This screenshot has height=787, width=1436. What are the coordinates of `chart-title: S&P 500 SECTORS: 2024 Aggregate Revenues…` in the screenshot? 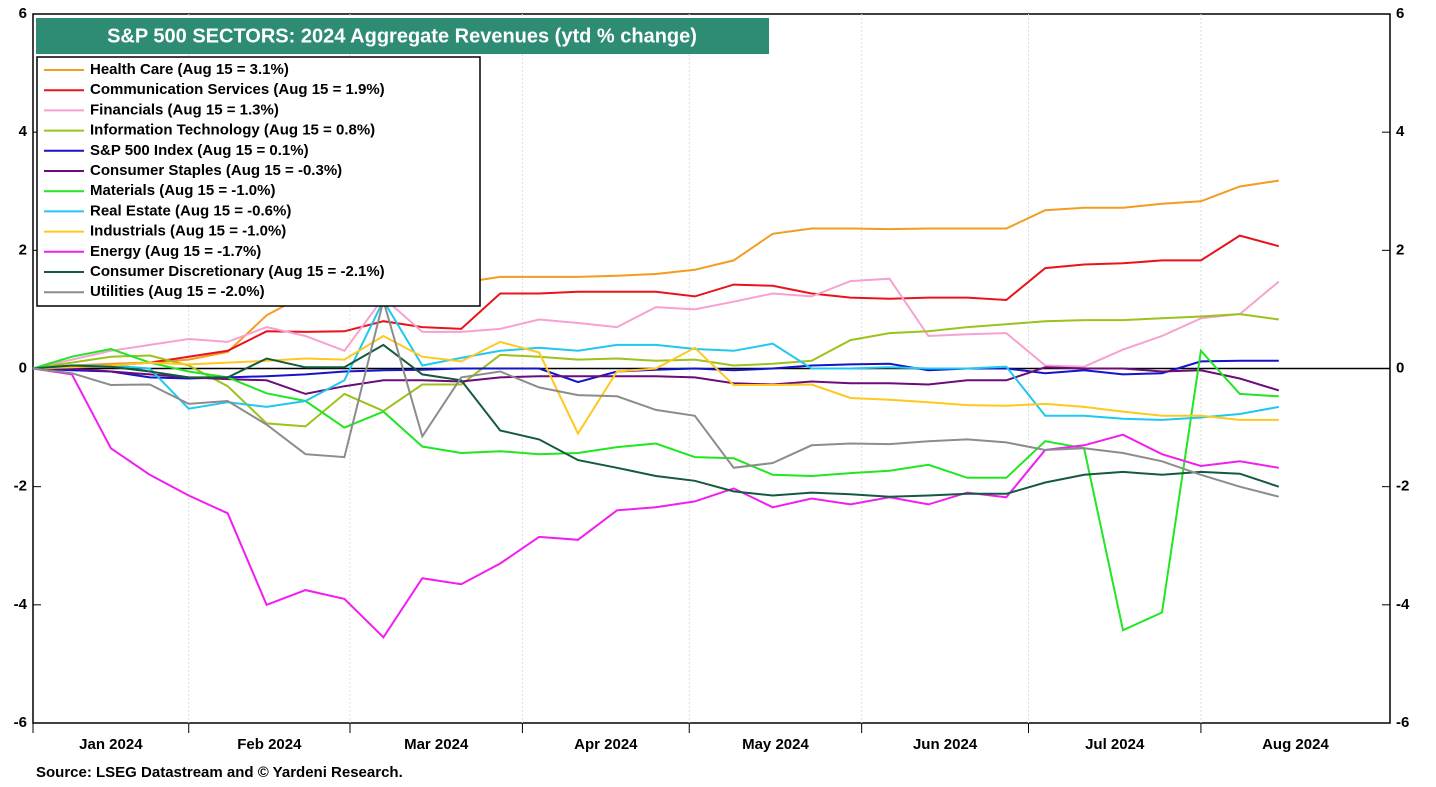 It's located at (402, 36).